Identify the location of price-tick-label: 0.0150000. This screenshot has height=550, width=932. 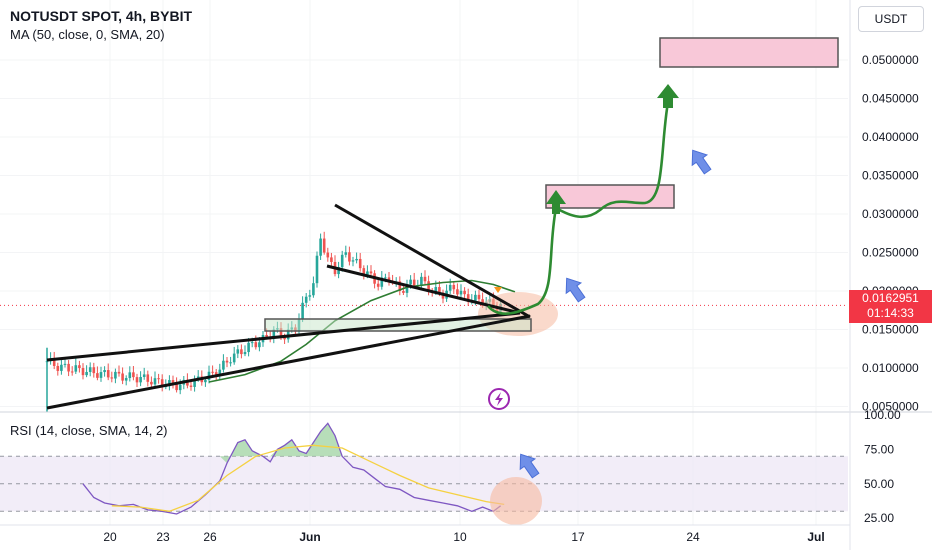
(890, 330).